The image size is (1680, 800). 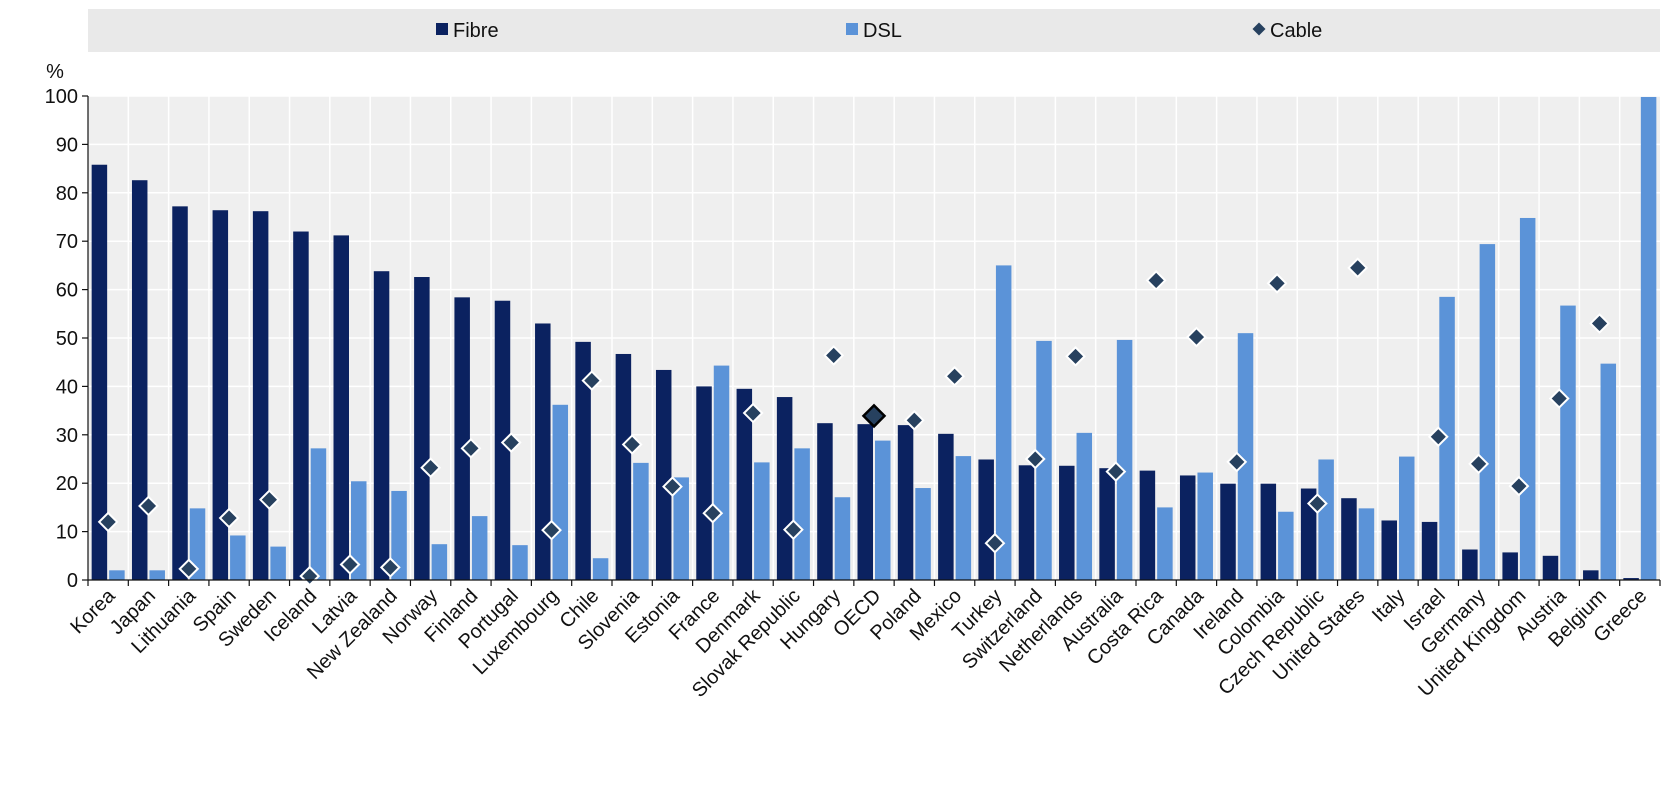 I want to click on bar-fibre-hungary, so click(x=825, y=501).